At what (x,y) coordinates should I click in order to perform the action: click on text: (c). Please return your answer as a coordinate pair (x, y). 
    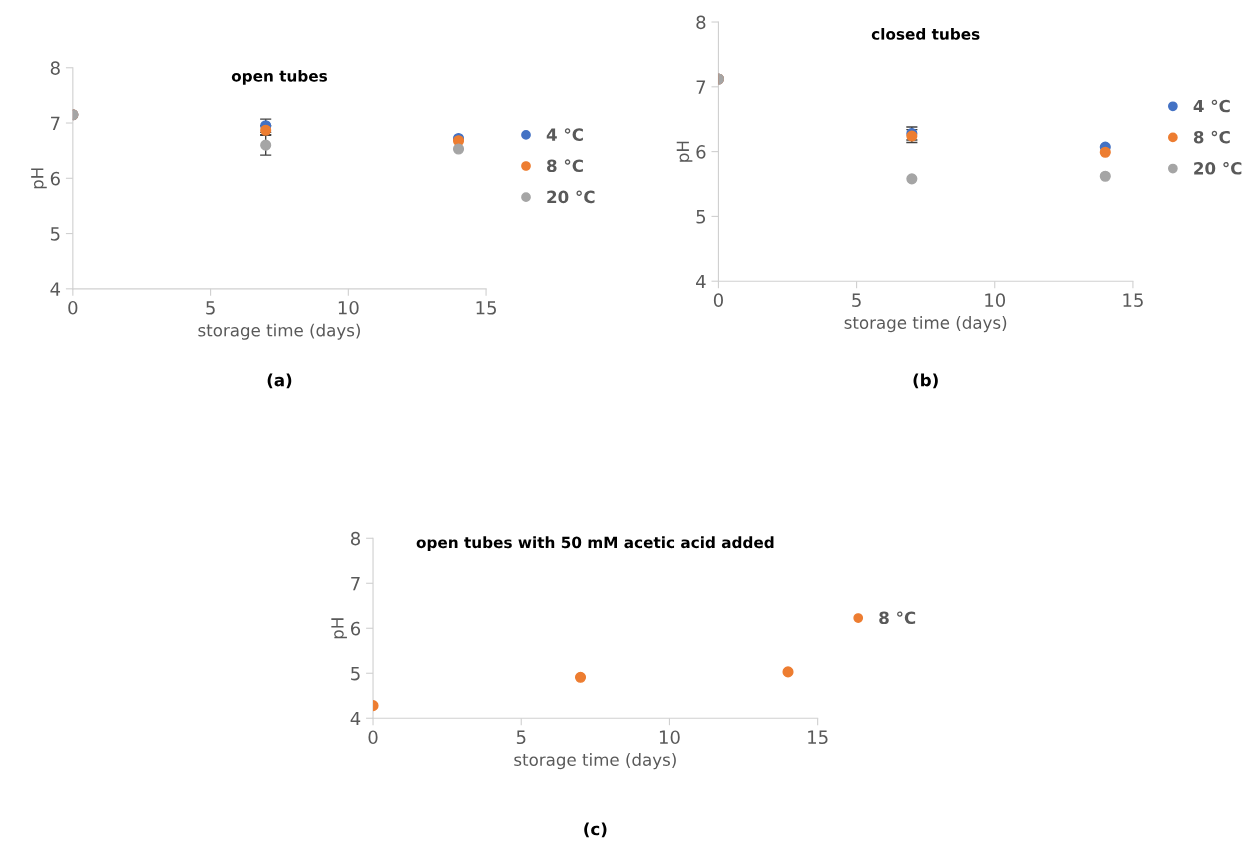
    Looking at the image, I should click on (595, 830).